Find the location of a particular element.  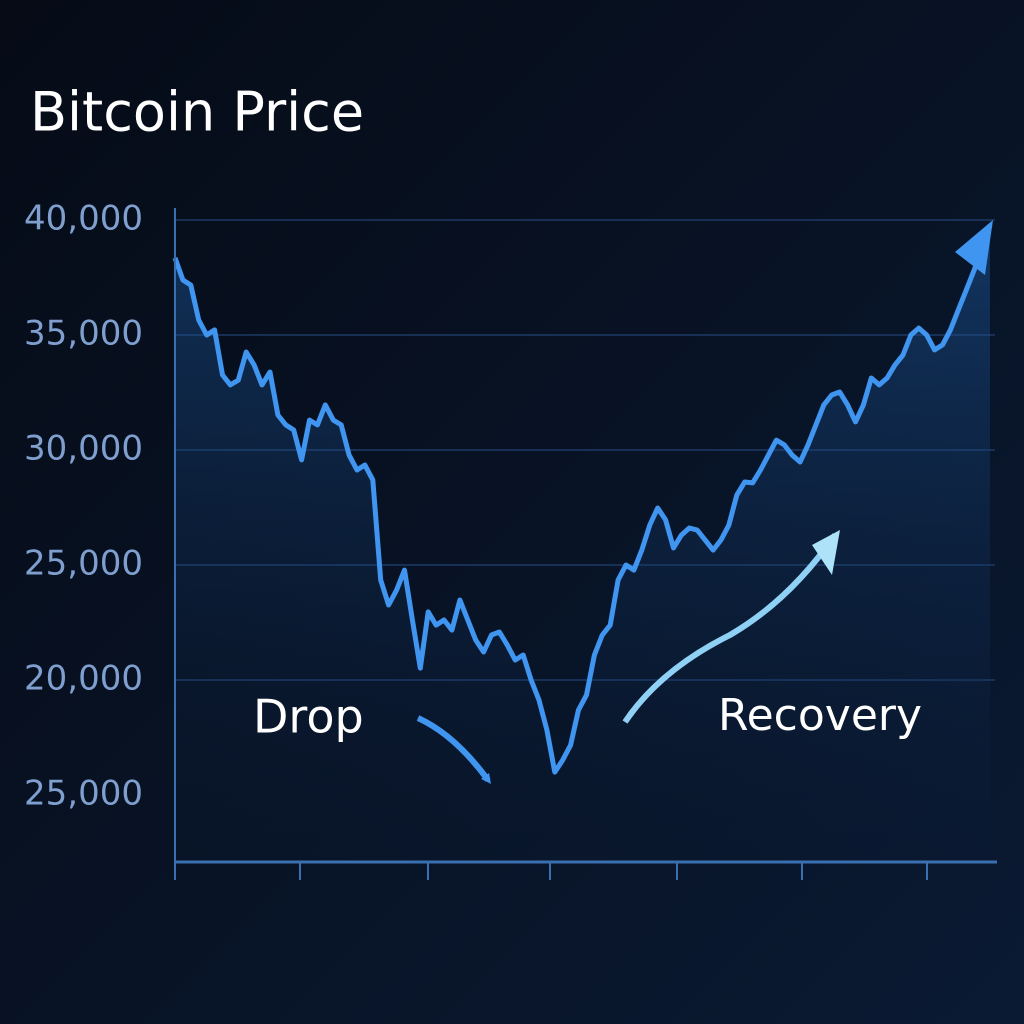

drop-arrow is located at coordinates (453, 750).